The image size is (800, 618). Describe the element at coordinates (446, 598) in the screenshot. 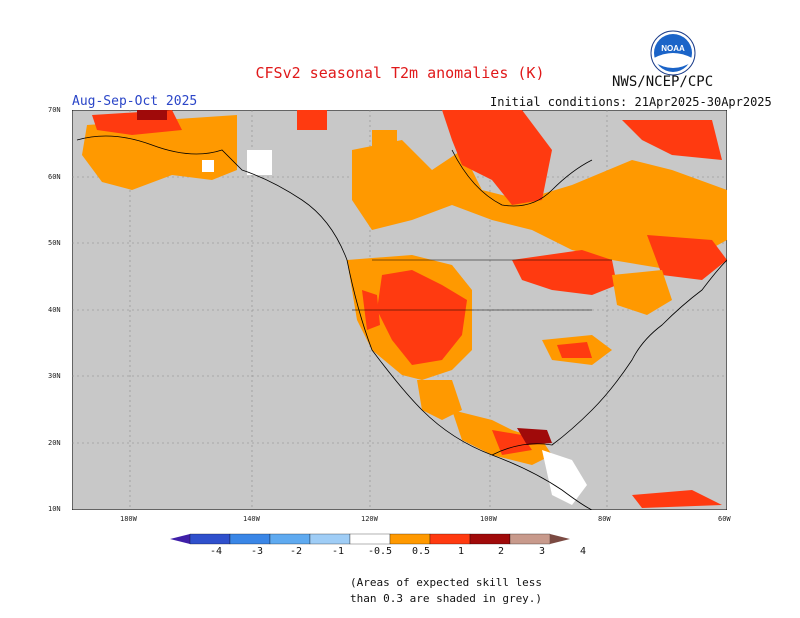

I see `footnote-line: than 0.3 are shaded in grey.)` at that location.